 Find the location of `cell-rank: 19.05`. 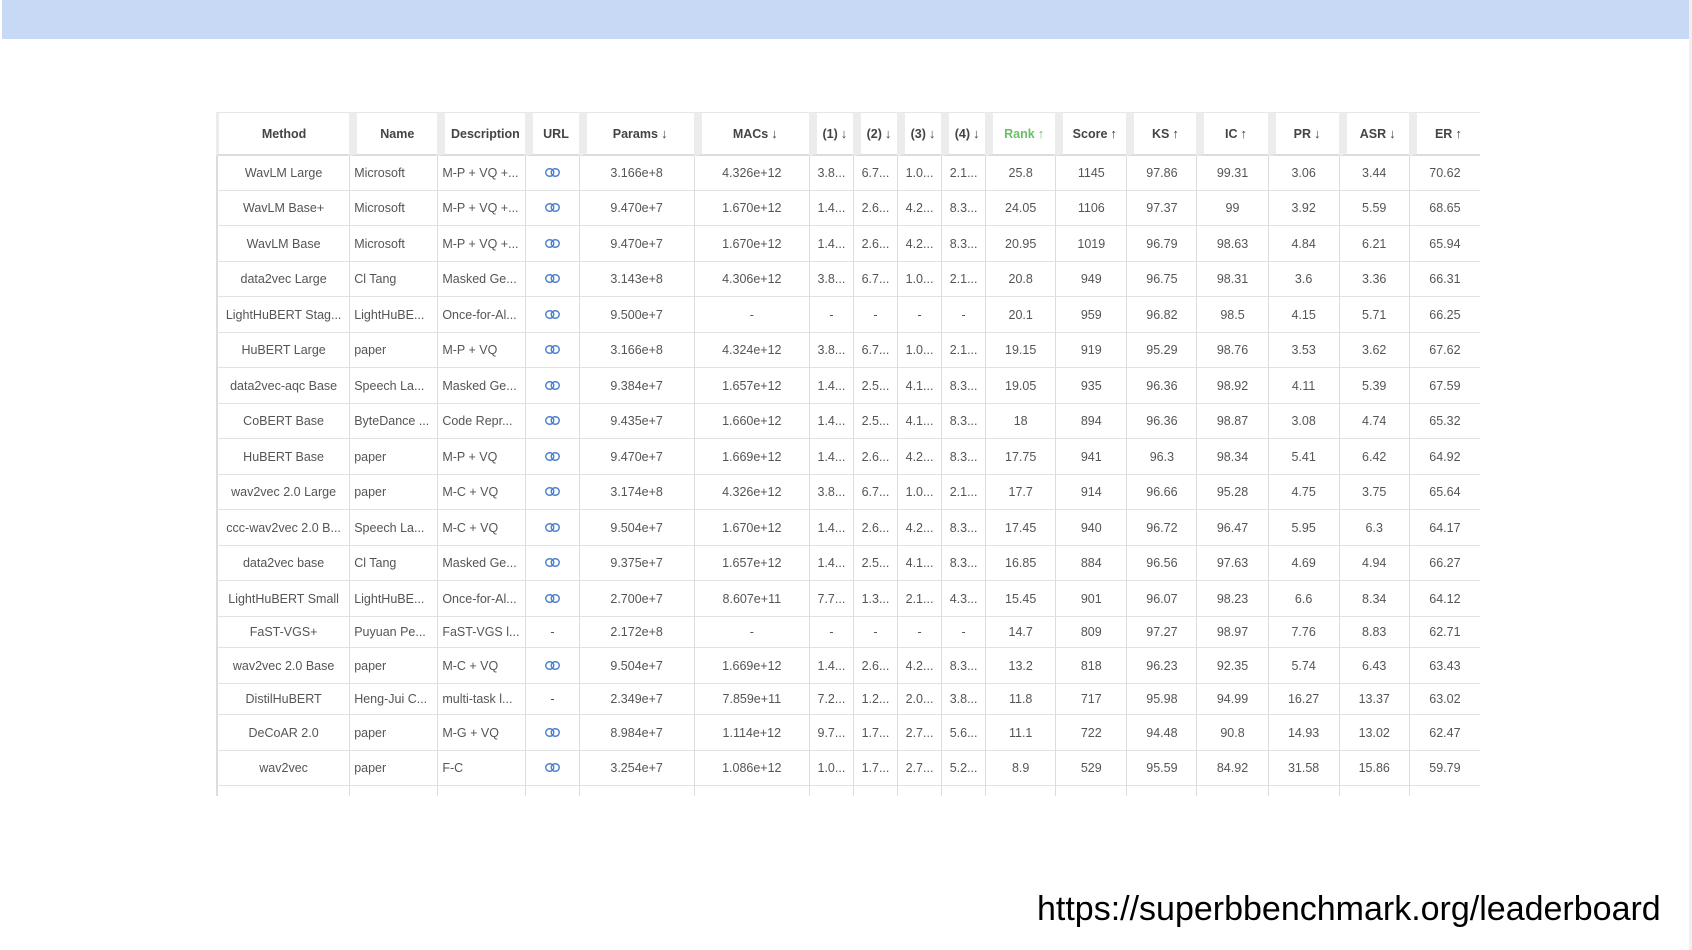

cell-rank: 19.05 is located at coordinates (1020, 386).